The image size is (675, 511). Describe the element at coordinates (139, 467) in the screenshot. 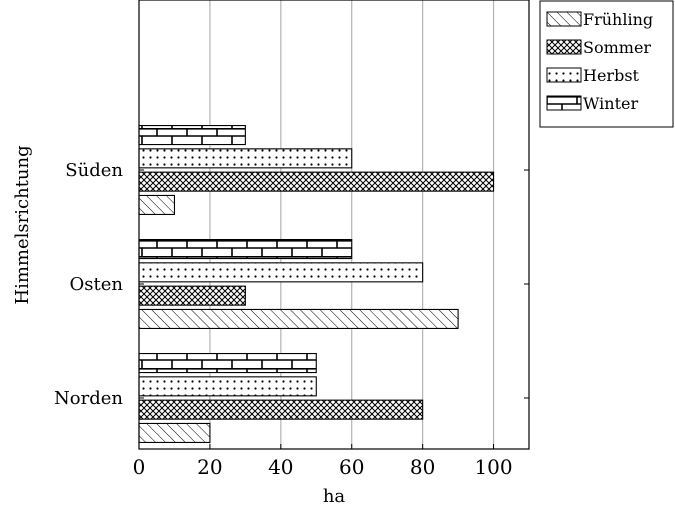

I see `x-tick-label: 0` at that location.